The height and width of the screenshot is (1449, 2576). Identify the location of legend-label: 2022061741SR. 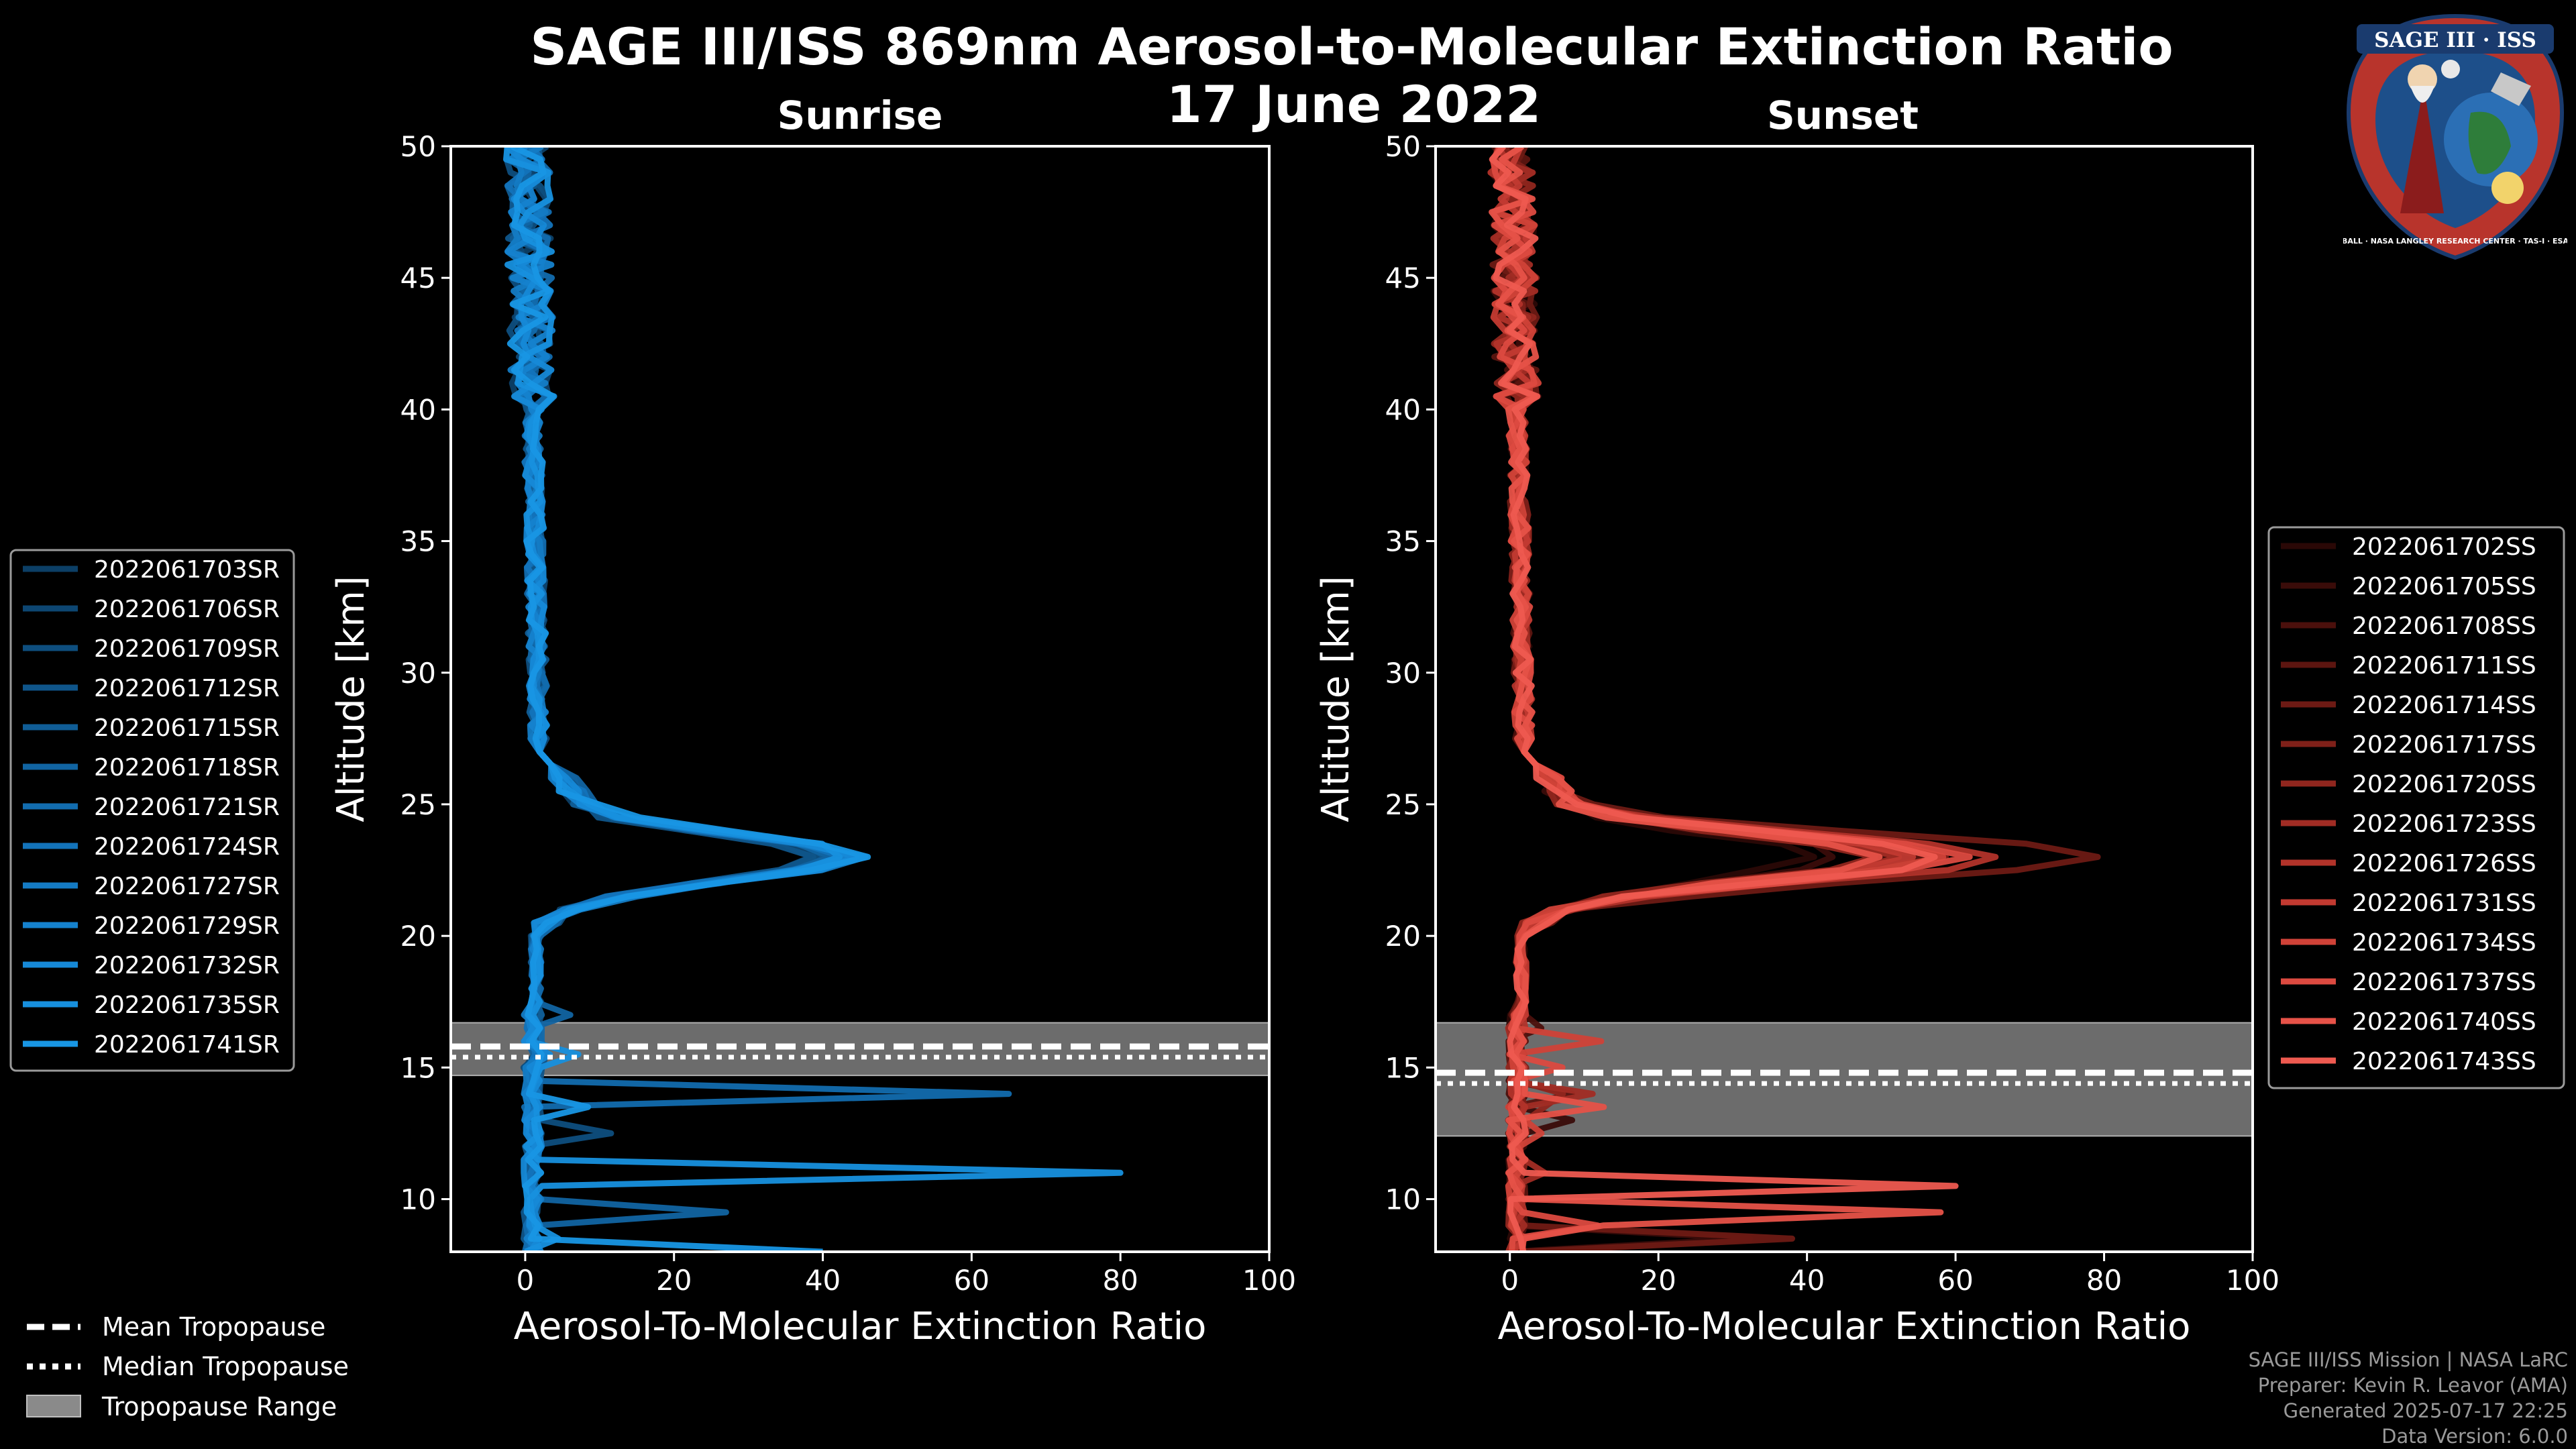
(187, 1045).